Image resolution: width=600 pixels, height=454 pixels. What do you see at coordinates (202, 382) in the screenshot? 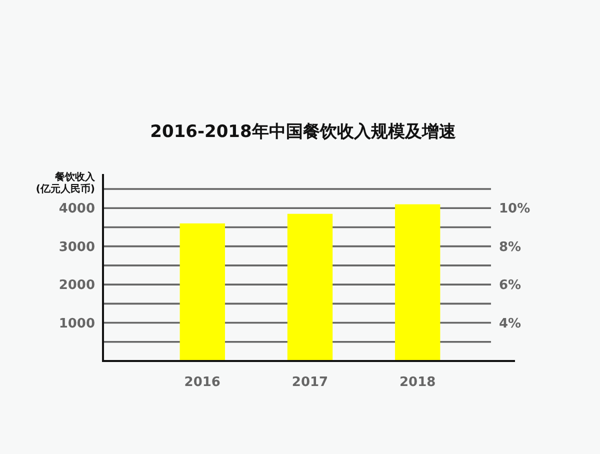
I see `x-tick-label: 2016` at bounding box center [202, 382].